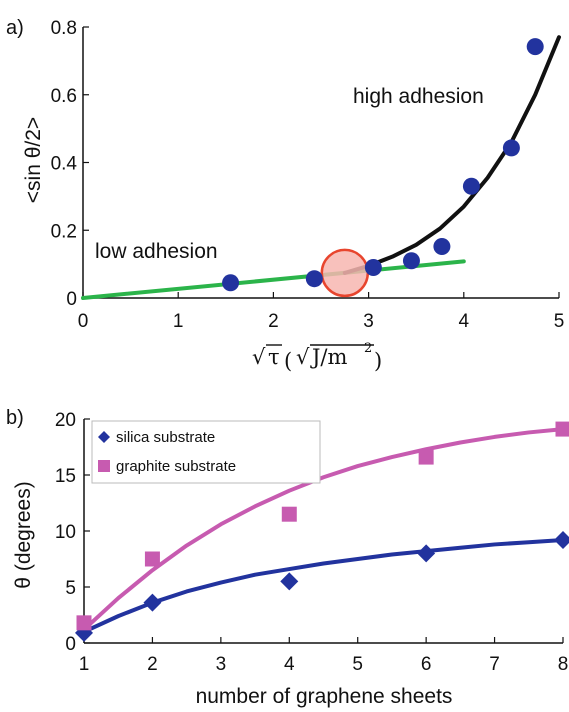 The width and height of the screenshot is (569, 712). I want to click on panel-b-y-tick-label: 15, so click(65, 476).